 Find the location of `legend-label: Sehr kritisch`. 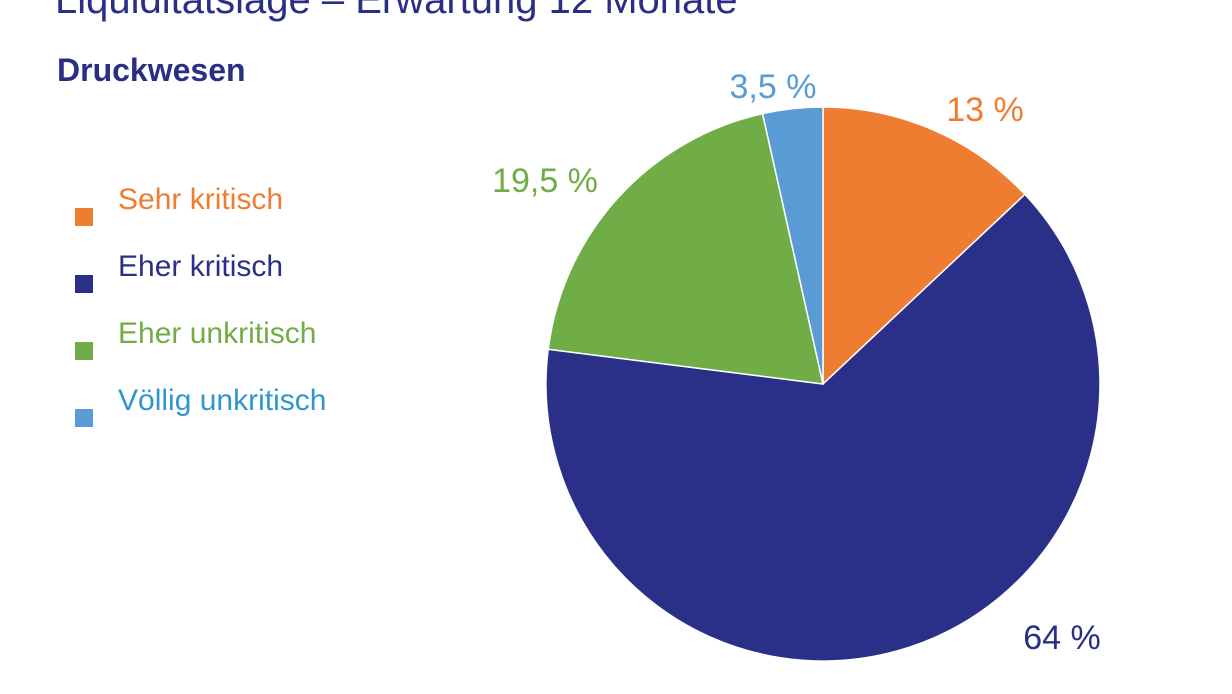

legend-label: Sehr kritisch is located at coordinates (201, 199).